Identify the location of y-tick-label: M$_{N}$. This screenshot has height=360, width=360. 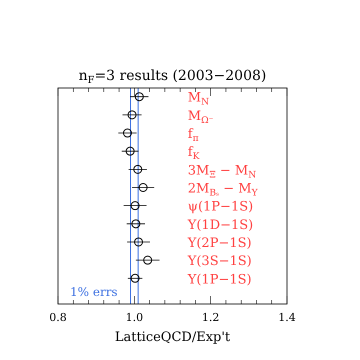
(199, 99).